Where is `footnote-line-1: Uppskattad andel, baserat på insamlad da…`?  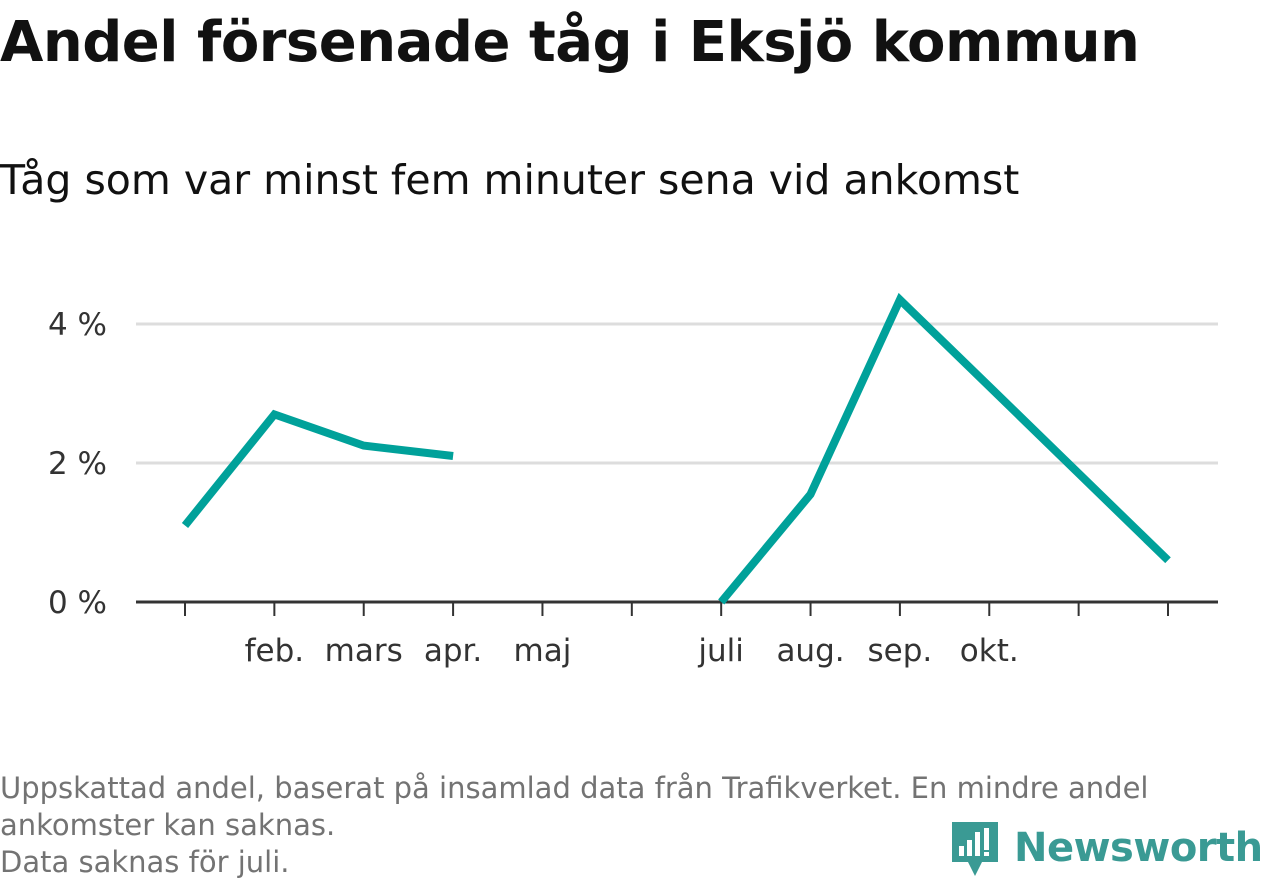 footnote-line-1: Uppskattad andel, baserat på insamlad da… is located at coordinates (574, 788).